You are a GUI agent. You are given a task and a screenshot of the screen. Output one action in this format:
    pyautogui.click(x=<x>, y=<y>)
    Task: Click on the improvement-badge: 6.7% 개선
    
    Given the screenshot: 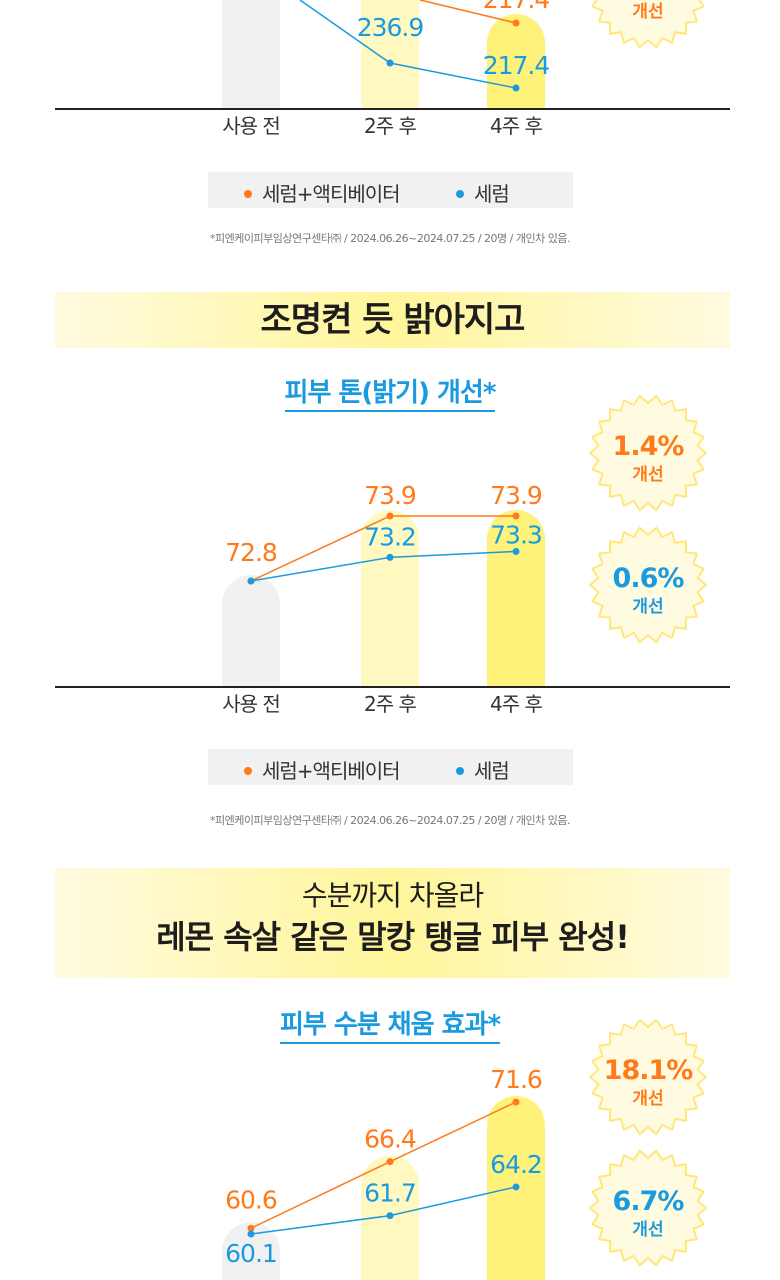 What is the action you would take?
    pyautogui.click(x=648, y=1208)
    